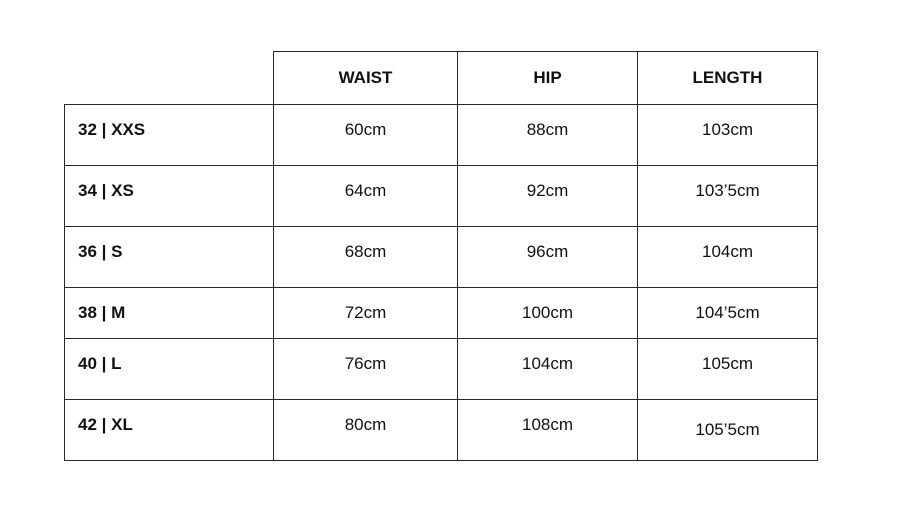 This screenshot has width=897, height=508. Describe the element at coordinates (547, 257) in the screenshot. I see `hip-cell: 96cm` at that location.